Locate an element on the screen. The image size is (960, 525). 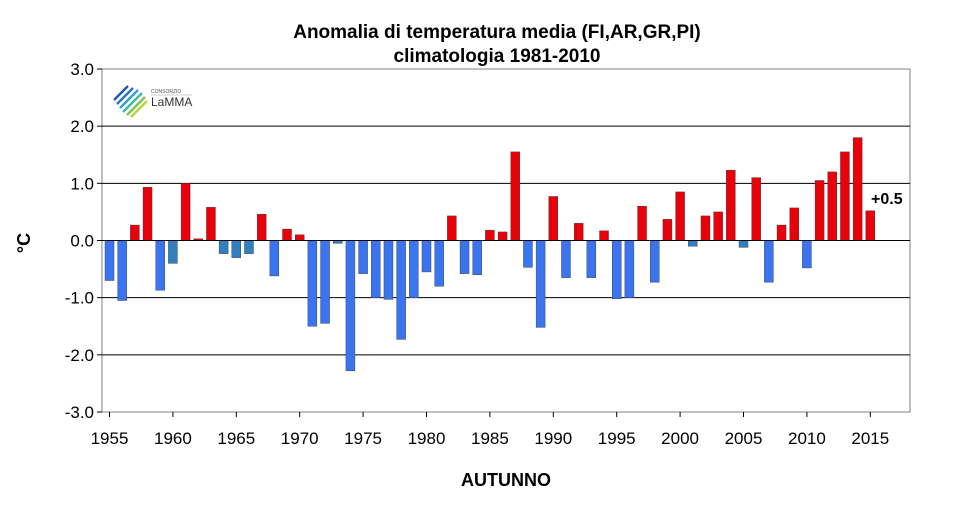
bar-1974 is located at coordinates (350, 306).